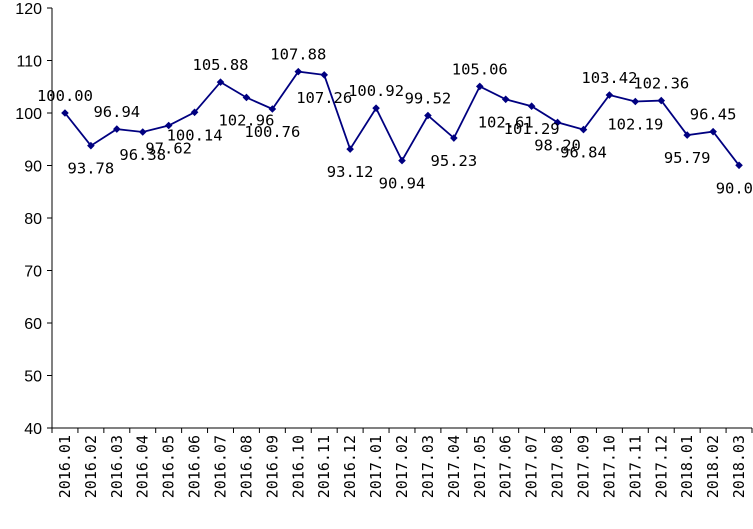 The width and height of the screenshot is (753, 529). What do you see at coordinates (739, 466) in the screenshot?
I see `x-tick-label: 2018.03` at bounding box center [739, 466].